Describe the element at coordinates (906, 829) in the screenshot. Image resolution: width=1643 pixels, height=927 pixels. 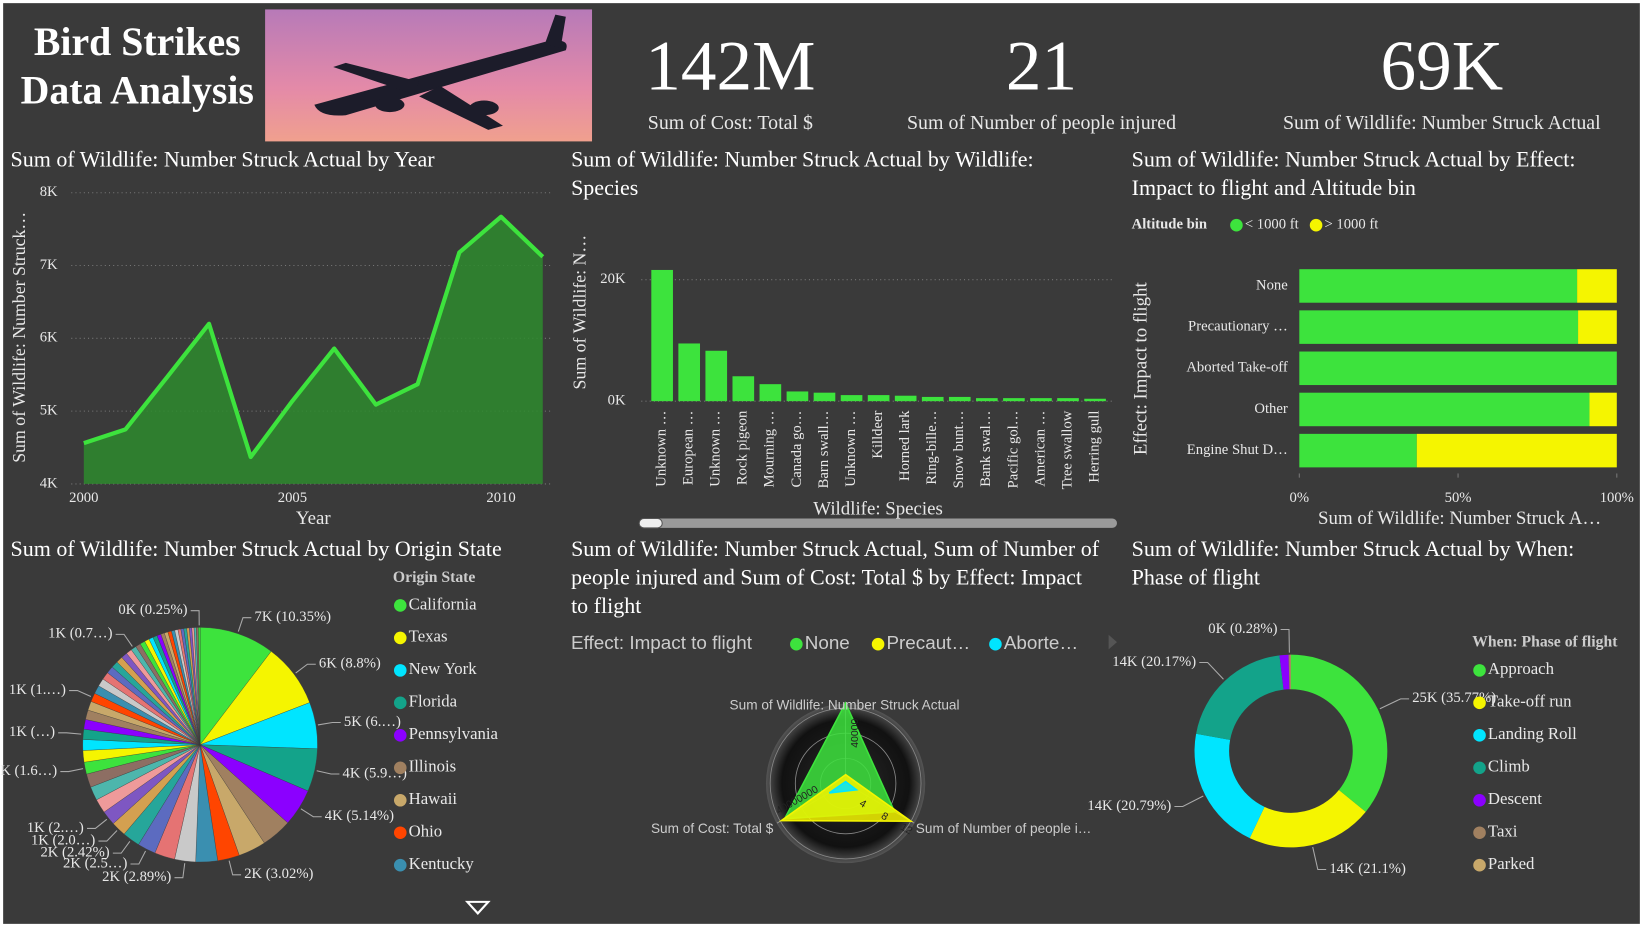
I see `radar-tick-label: 12` at that location.